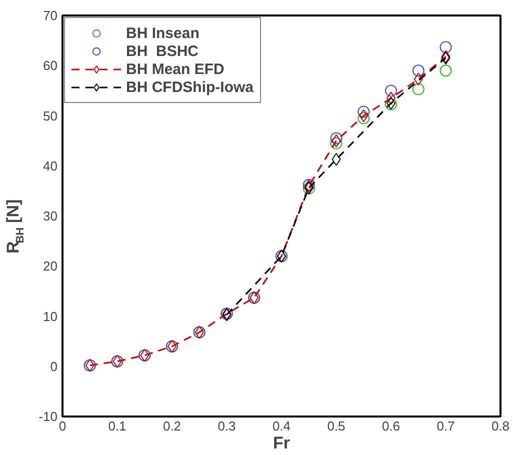 This screenshot has width=513, height=455. Describe the element at coordinates (162, 51) in the screenshot. I see `legend-label: BH BSHC` at that location.